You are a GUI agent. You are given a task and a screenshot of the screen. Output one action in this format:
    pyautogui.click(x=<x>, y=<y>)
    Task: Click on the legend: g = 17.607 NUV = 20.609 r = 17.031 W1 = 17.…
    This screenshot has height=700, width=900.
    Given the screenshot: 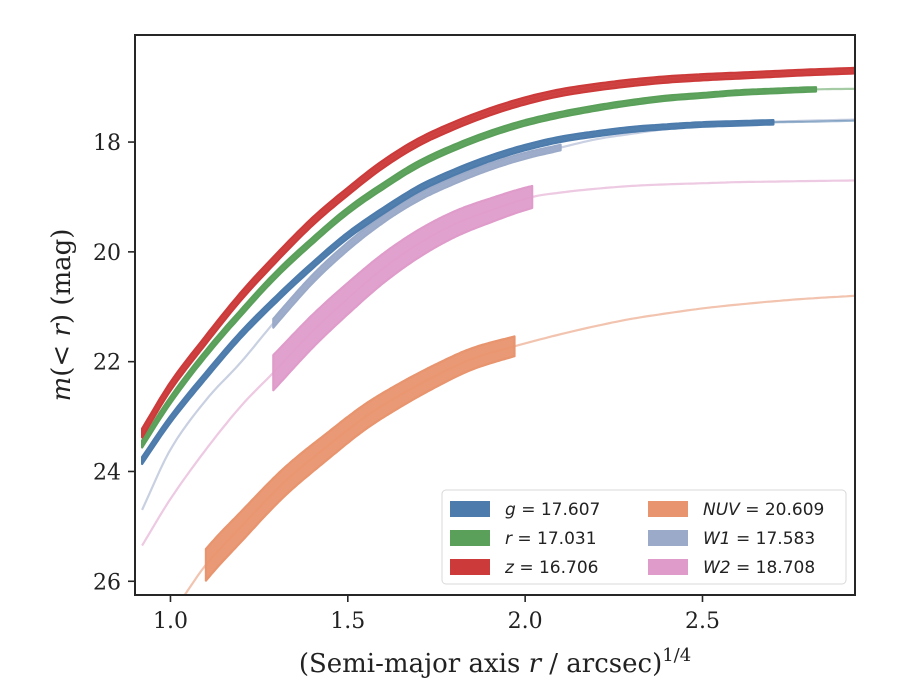 What is the action you would take?
    pyautogui.click(x=644, y=537)
    